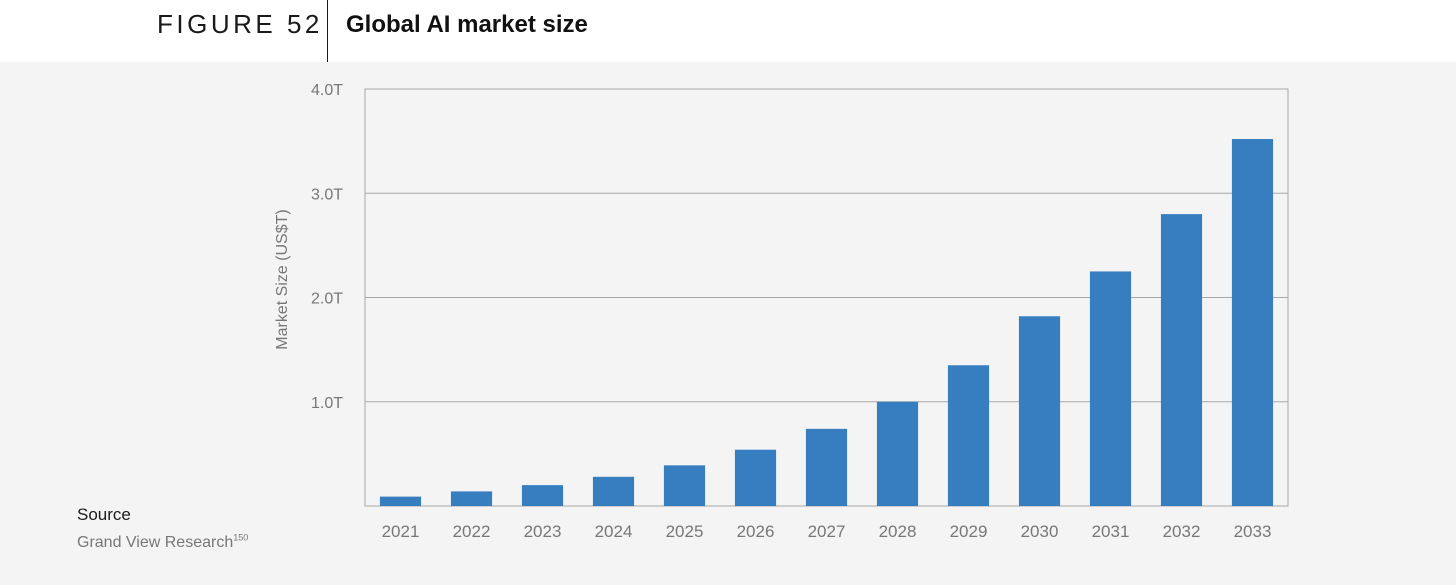 The image size is (1456, 585). I want to click on bar-2023, so click(542, 495).